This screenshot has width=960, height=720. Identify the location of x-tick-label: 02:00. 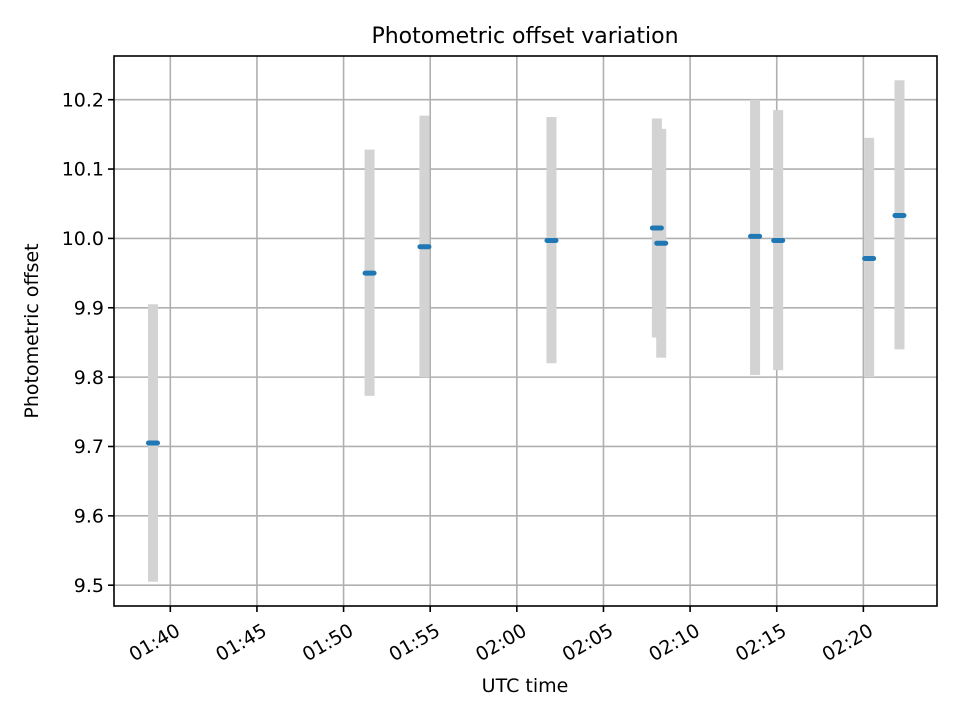
(501, 643).